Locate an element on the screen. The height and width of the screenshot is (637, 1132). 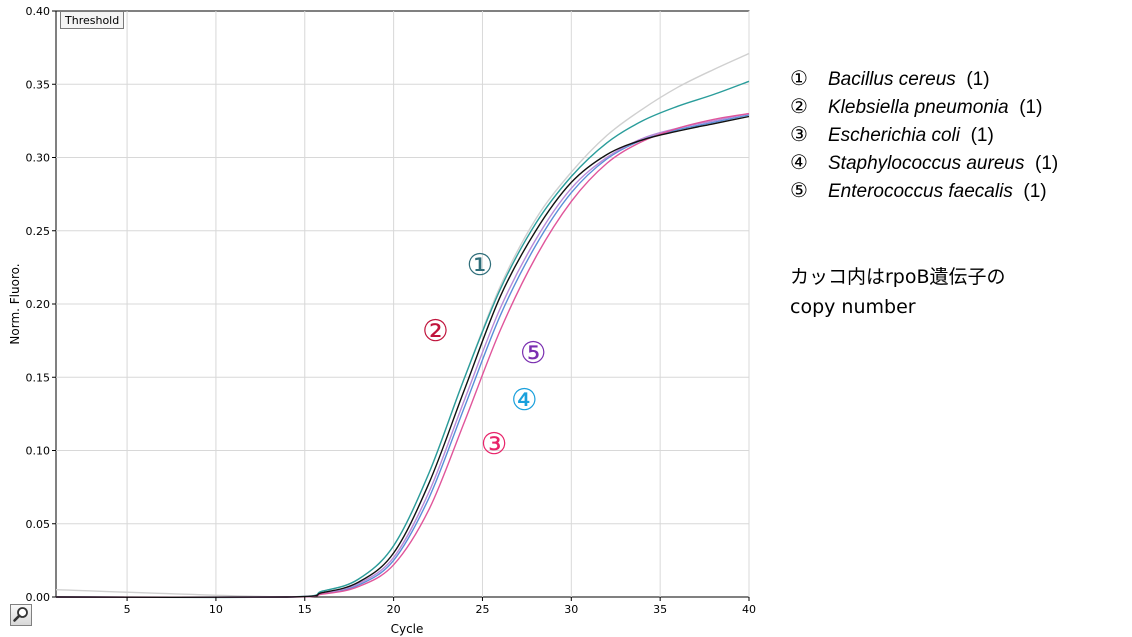
legend-species: Staphylococcus aureus is located at coordinates (926, 163).